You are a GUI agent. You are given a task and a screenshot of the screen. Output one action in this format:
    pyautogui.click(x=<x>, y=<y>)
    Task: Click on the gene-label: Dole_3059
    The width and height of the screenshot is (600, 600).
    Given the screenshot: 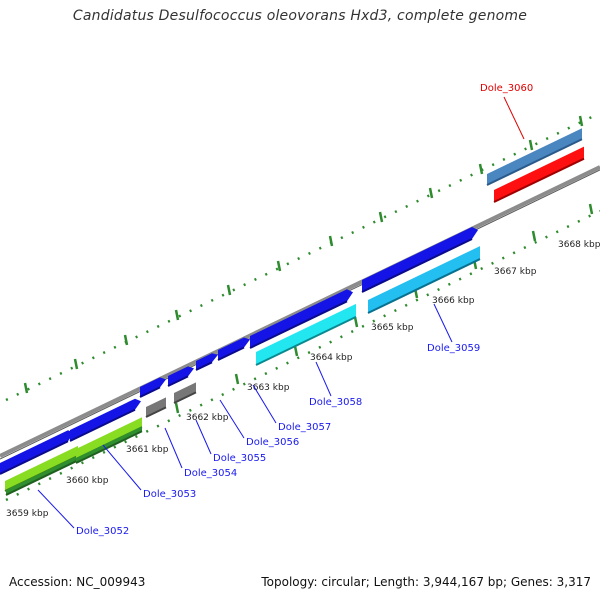 What is the action you would take?
    pyautogui.click(x=453, y=348)
    